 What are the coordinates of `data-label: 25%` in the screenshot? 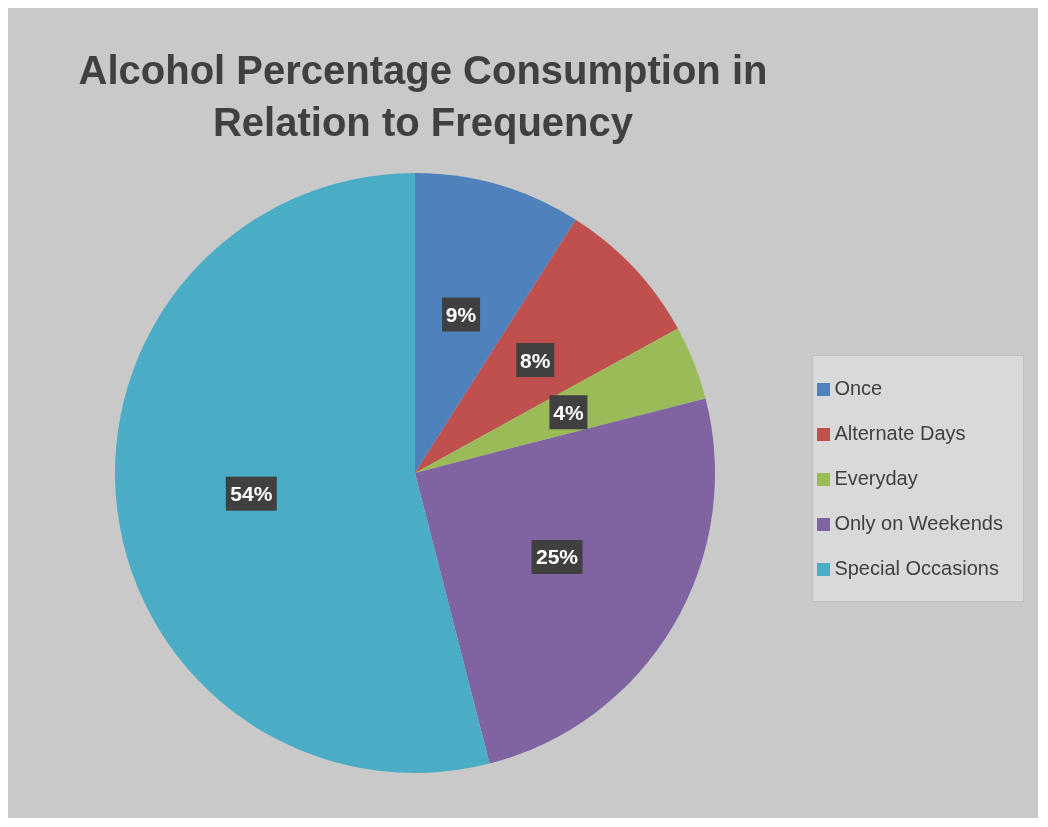 It's located at (557, 557).